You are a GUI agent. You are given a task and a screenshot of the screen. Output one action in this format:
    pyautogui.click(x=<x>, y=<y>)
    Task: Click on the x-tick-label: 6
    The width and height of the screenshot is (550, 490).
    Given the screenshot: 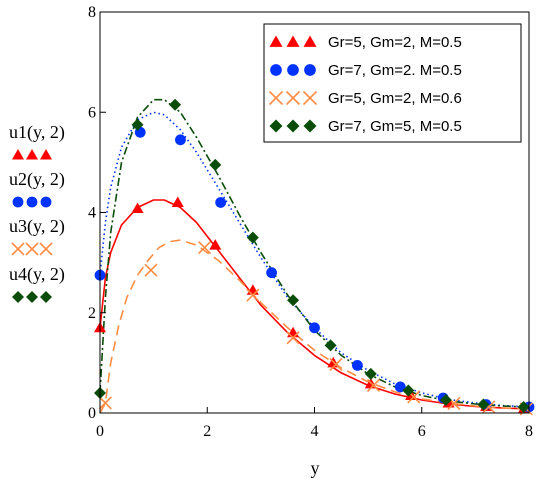 What is the action you would take?
    pyautogui.click(x=422, y=431)
    